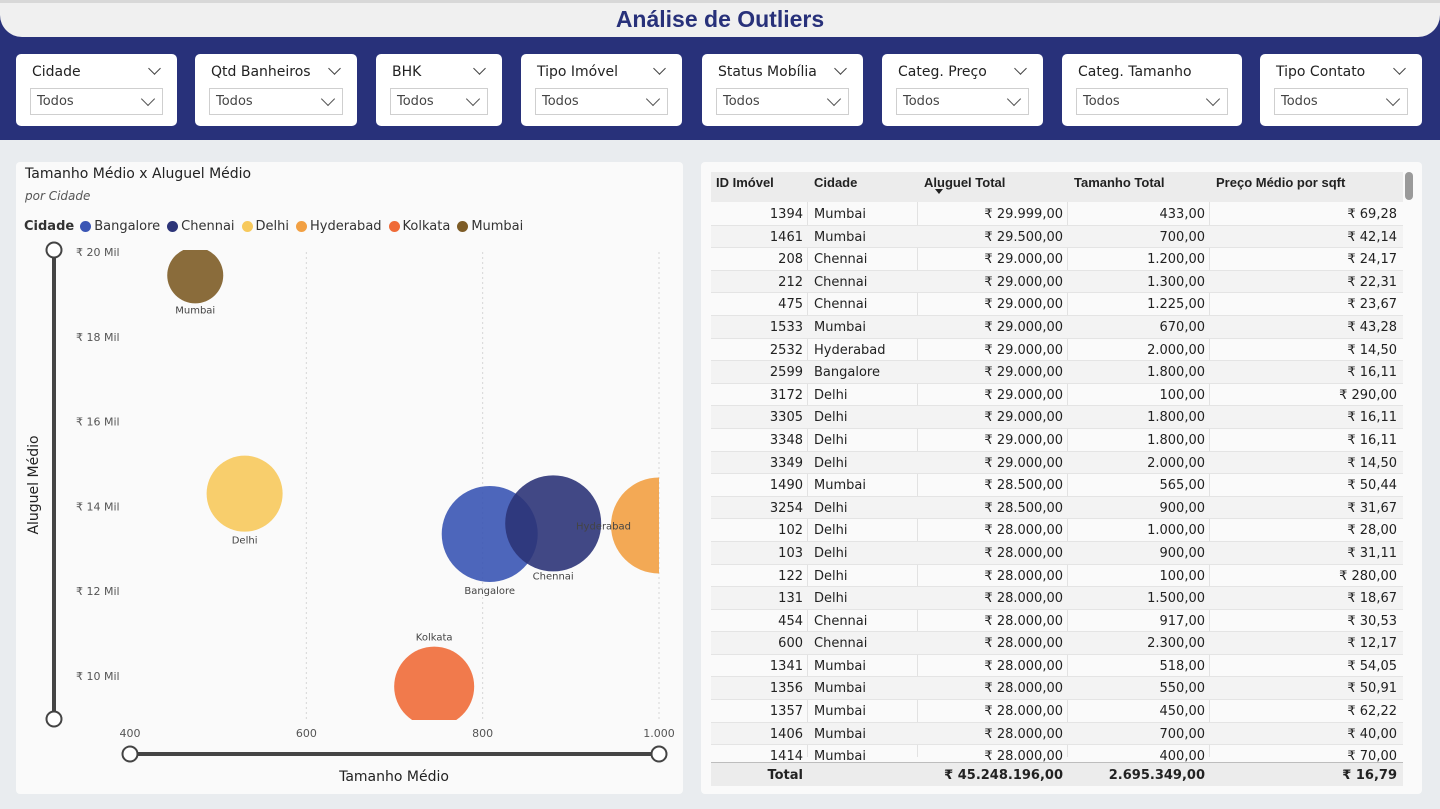 This screenshot has width=1440, height=809. What do you see at coordinates (1057, 689) in the screenshot?
I see `table-row: 1356 Mumbai ₹ 28.000,00 550,00 ₹ 50,91` at bounding box center [1057, 689].